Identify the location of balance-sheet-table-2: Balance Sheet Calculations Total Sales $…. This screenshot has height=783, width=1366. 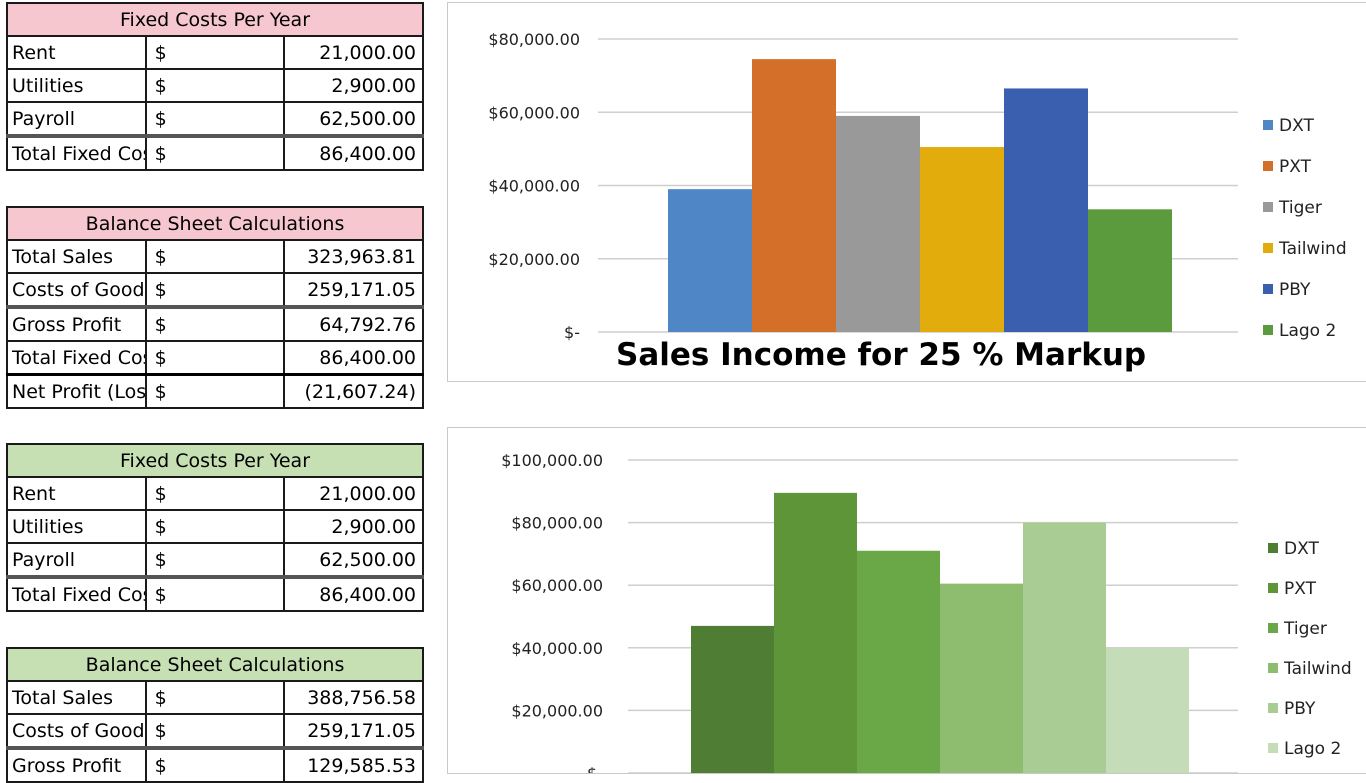
(215, 715).